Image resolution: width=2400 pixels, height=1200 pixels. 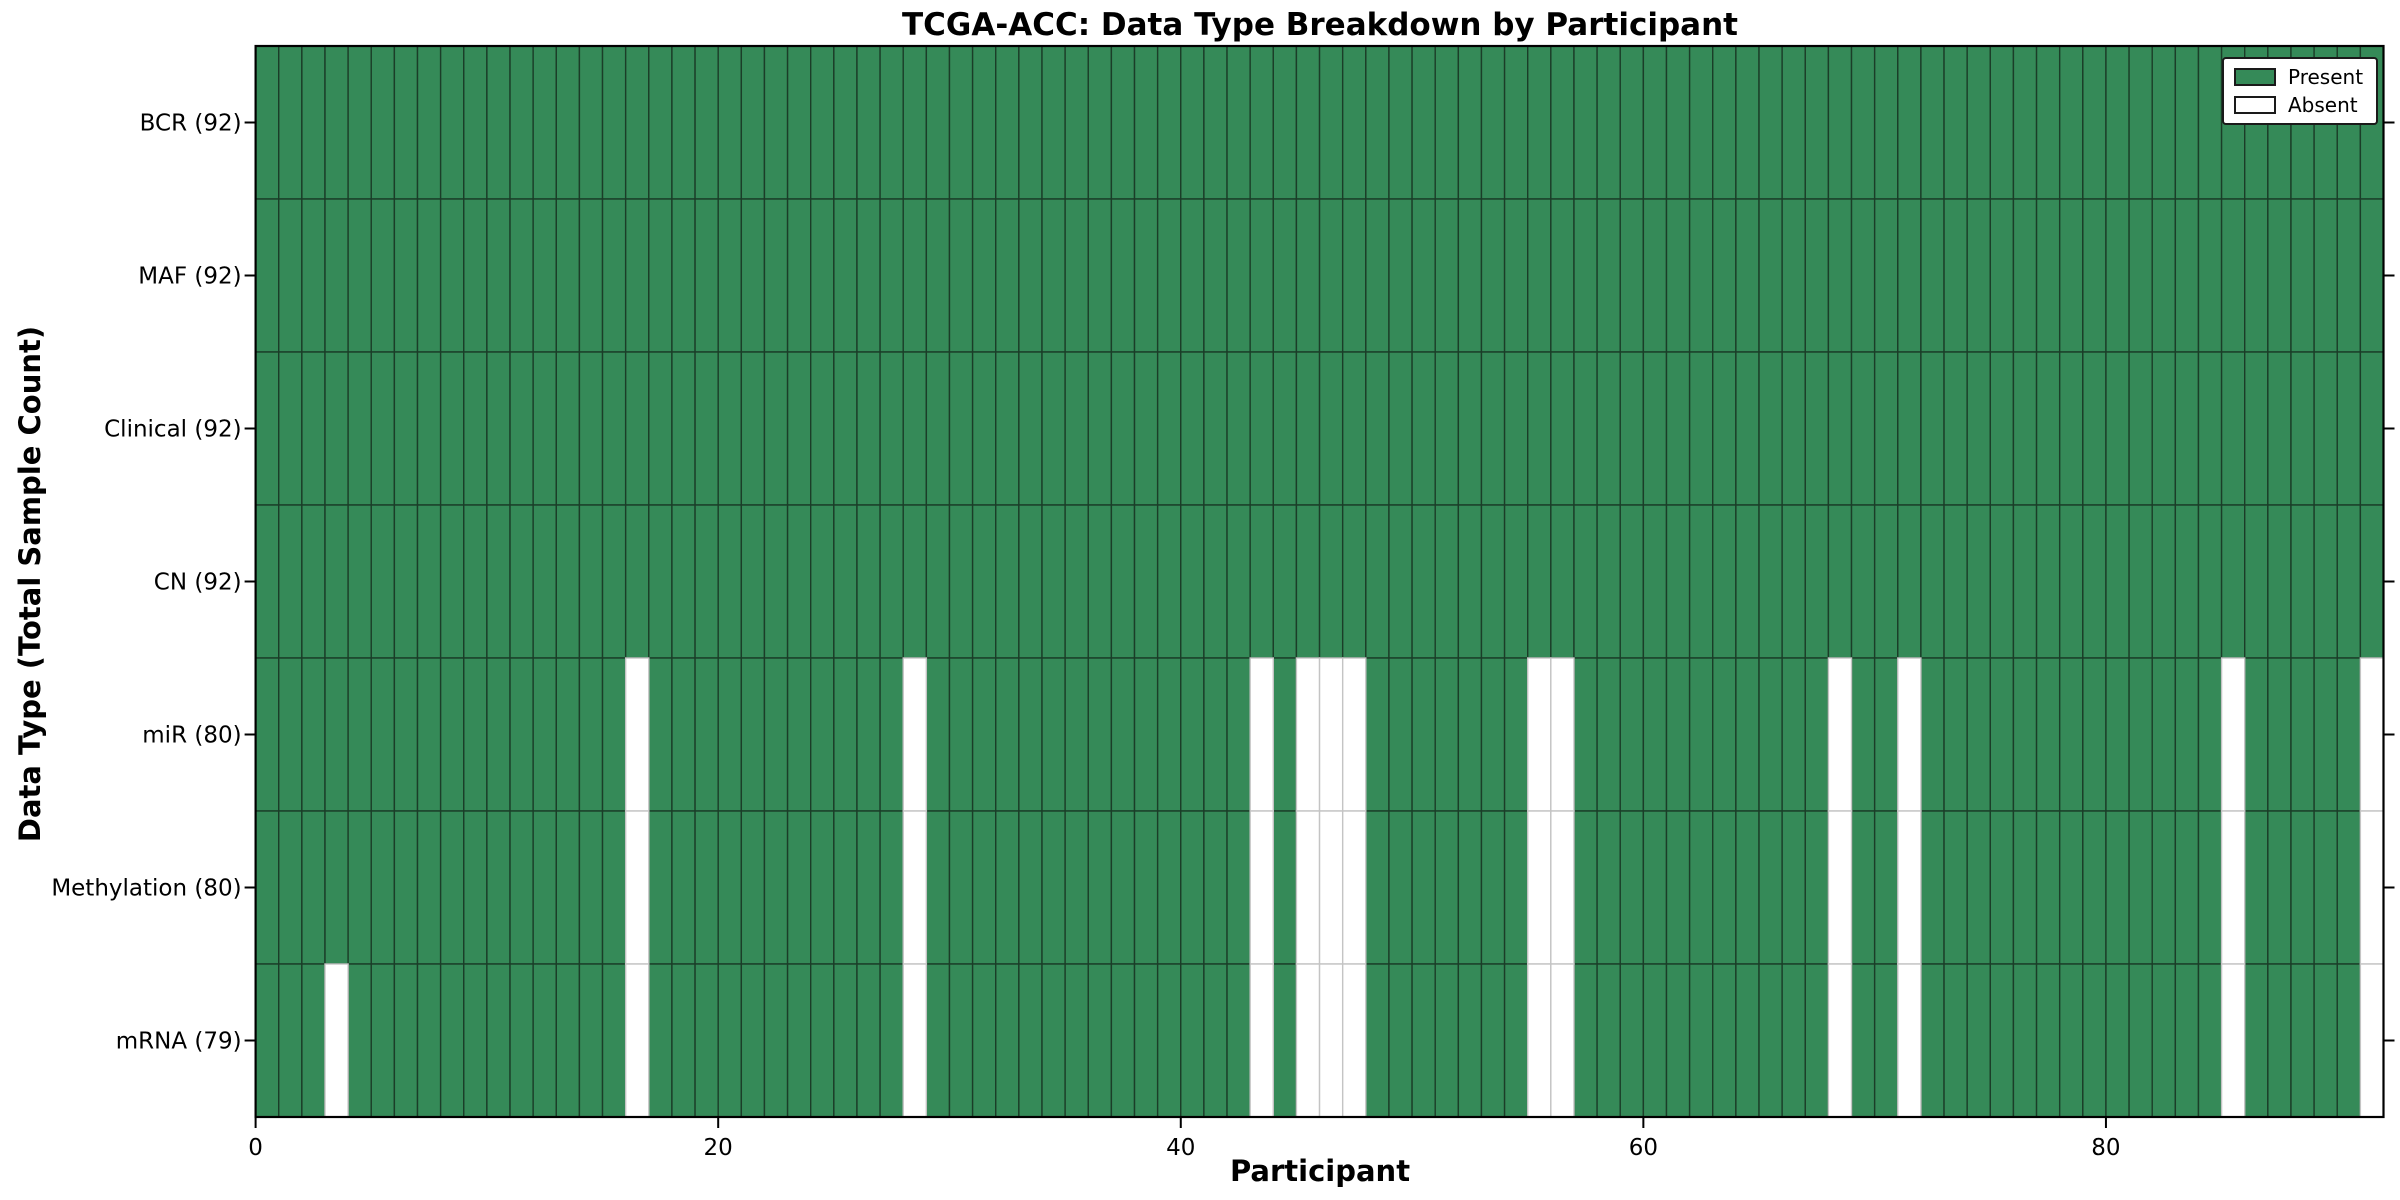 I want to click on x-tick-label-80: 80, so click(x=2105, y=1148).